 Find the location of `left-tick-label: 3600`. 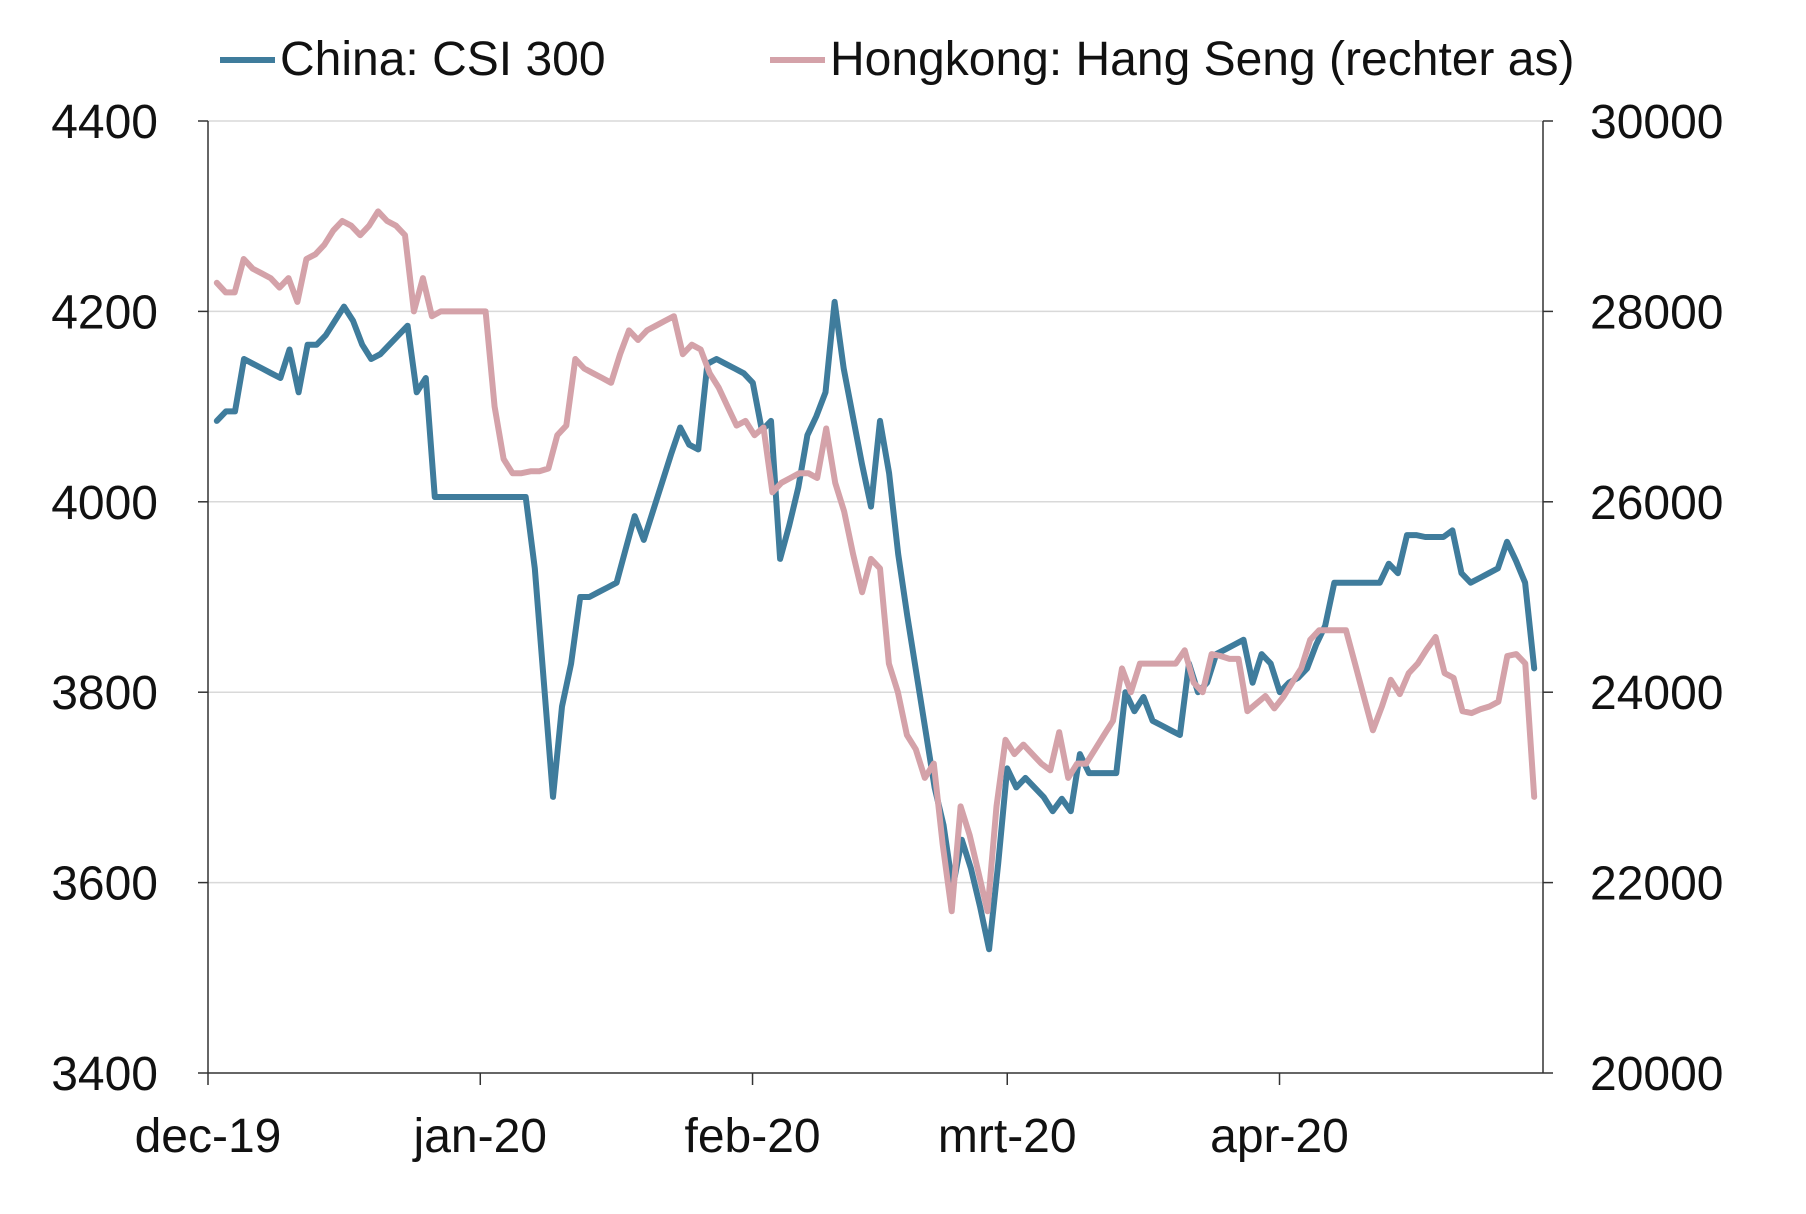

left-tick-label: 3600 is located at coordinates (104, 884).